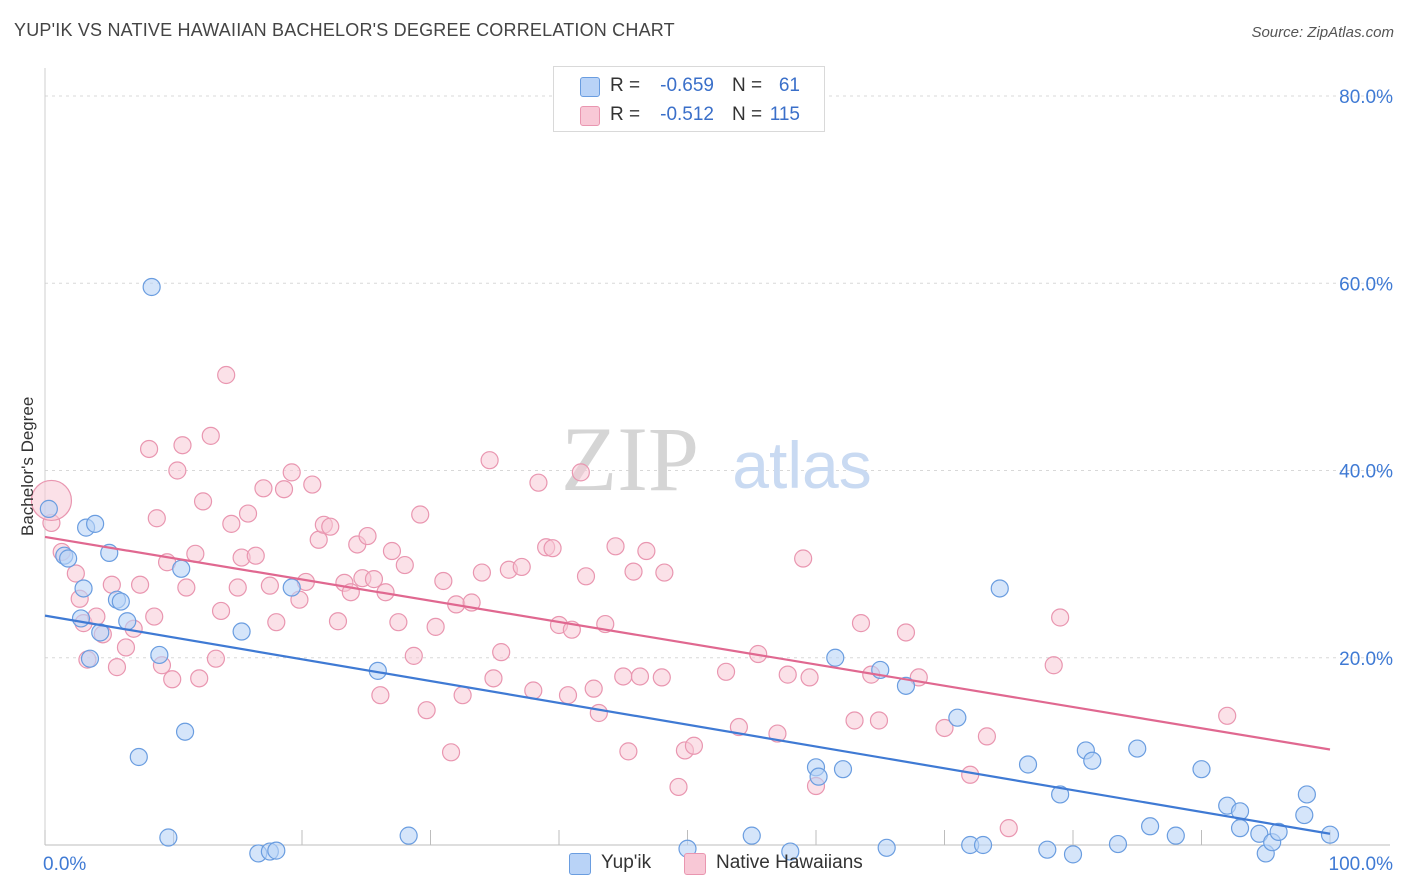 This screenshot has height=892, width=1406. What do you see at coordinates (580, 864) in the screenshot?
I see `bottom-legend-swatch-yupik` at bounding box center [580, 864].